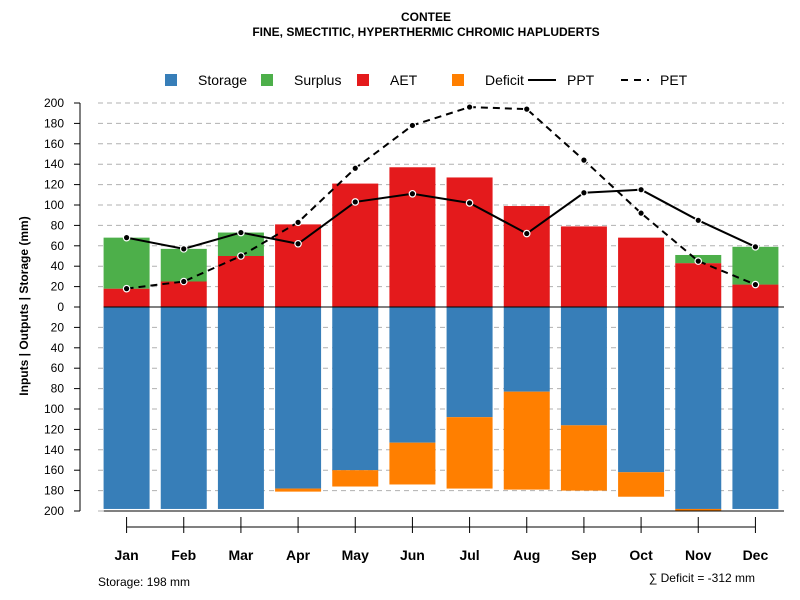  I want to click on legend-label: PET, so click(674, 80).